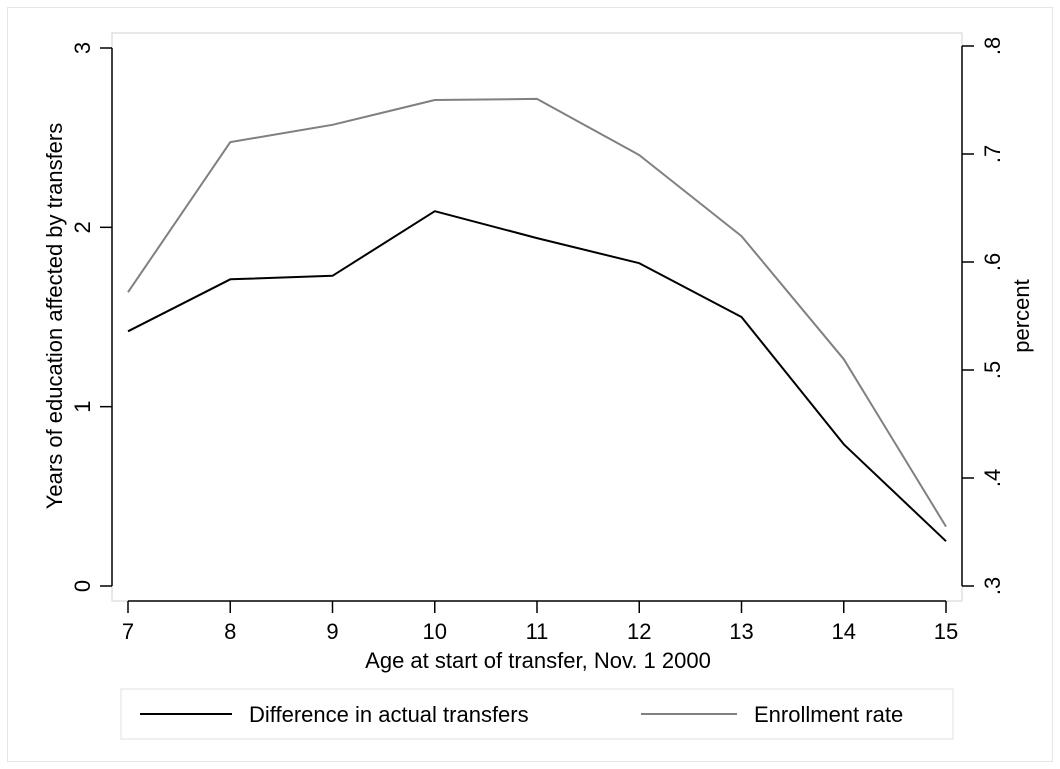  What do you see at coordinates (1021, 315) in the screenshot?
I see `y-axis-right-title: percent` at bounding box center [1021, 315].